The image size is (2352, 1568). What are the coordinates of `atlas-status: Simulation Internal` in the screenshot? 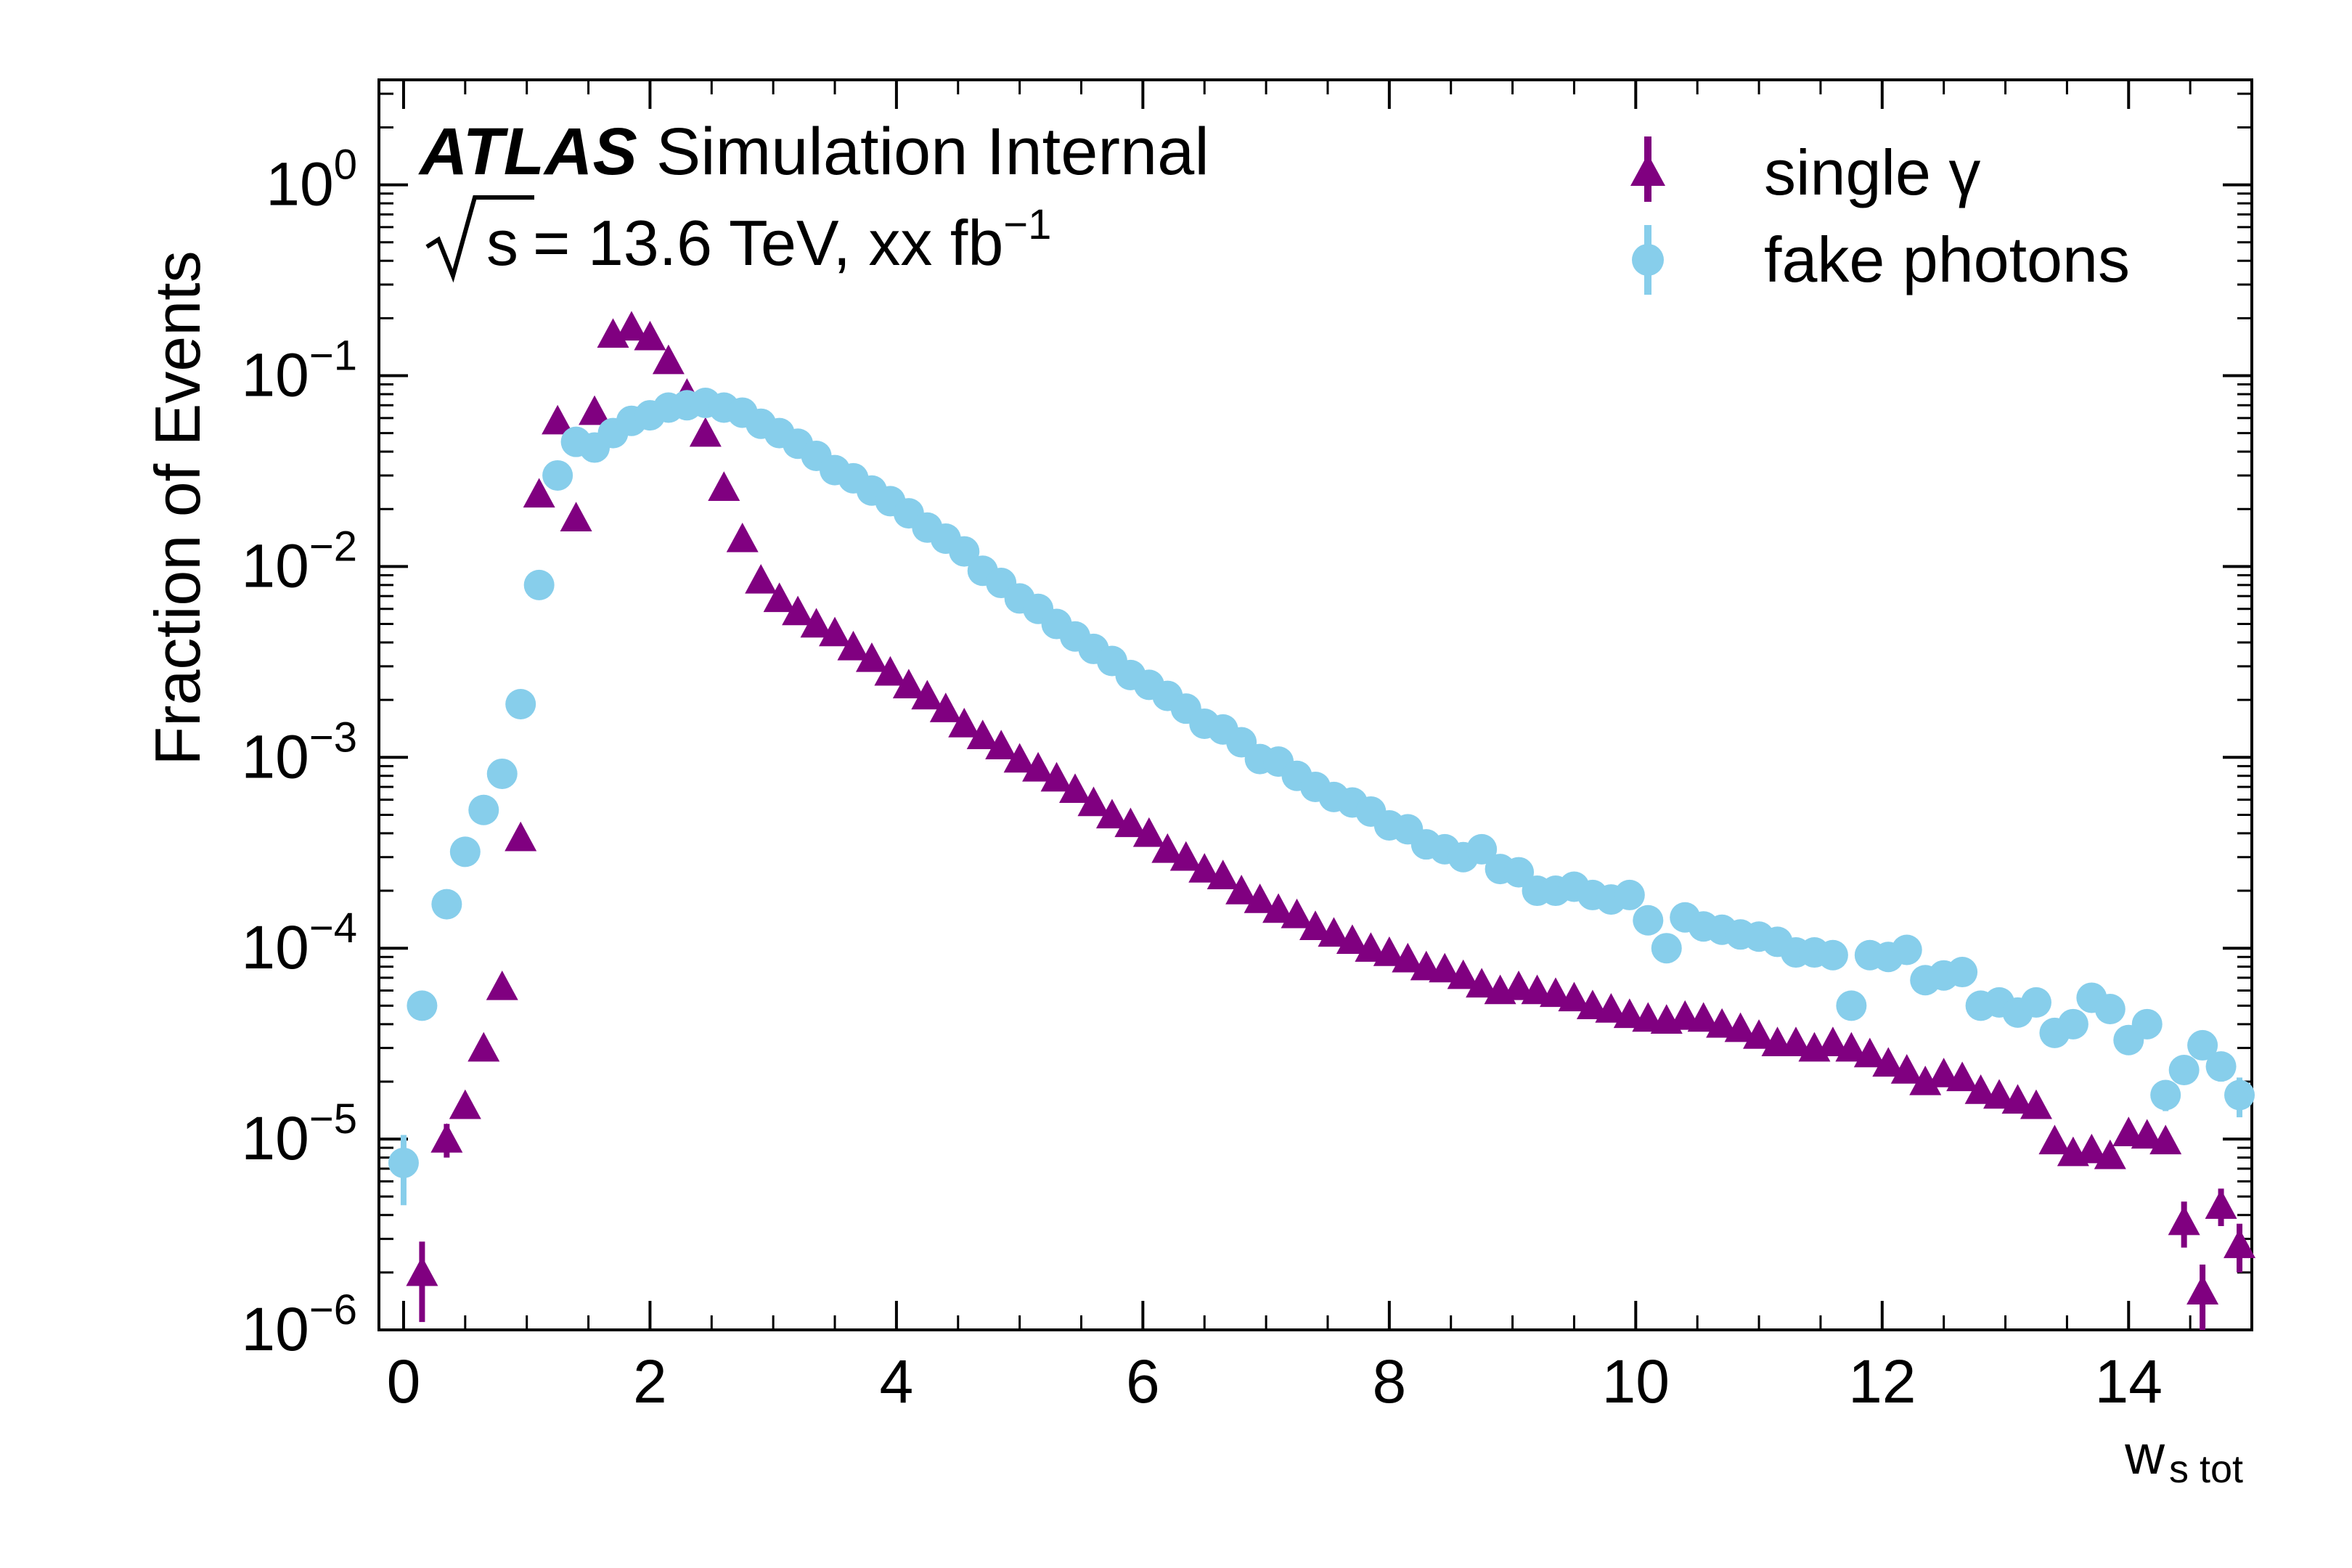 It's located at (933, 152).